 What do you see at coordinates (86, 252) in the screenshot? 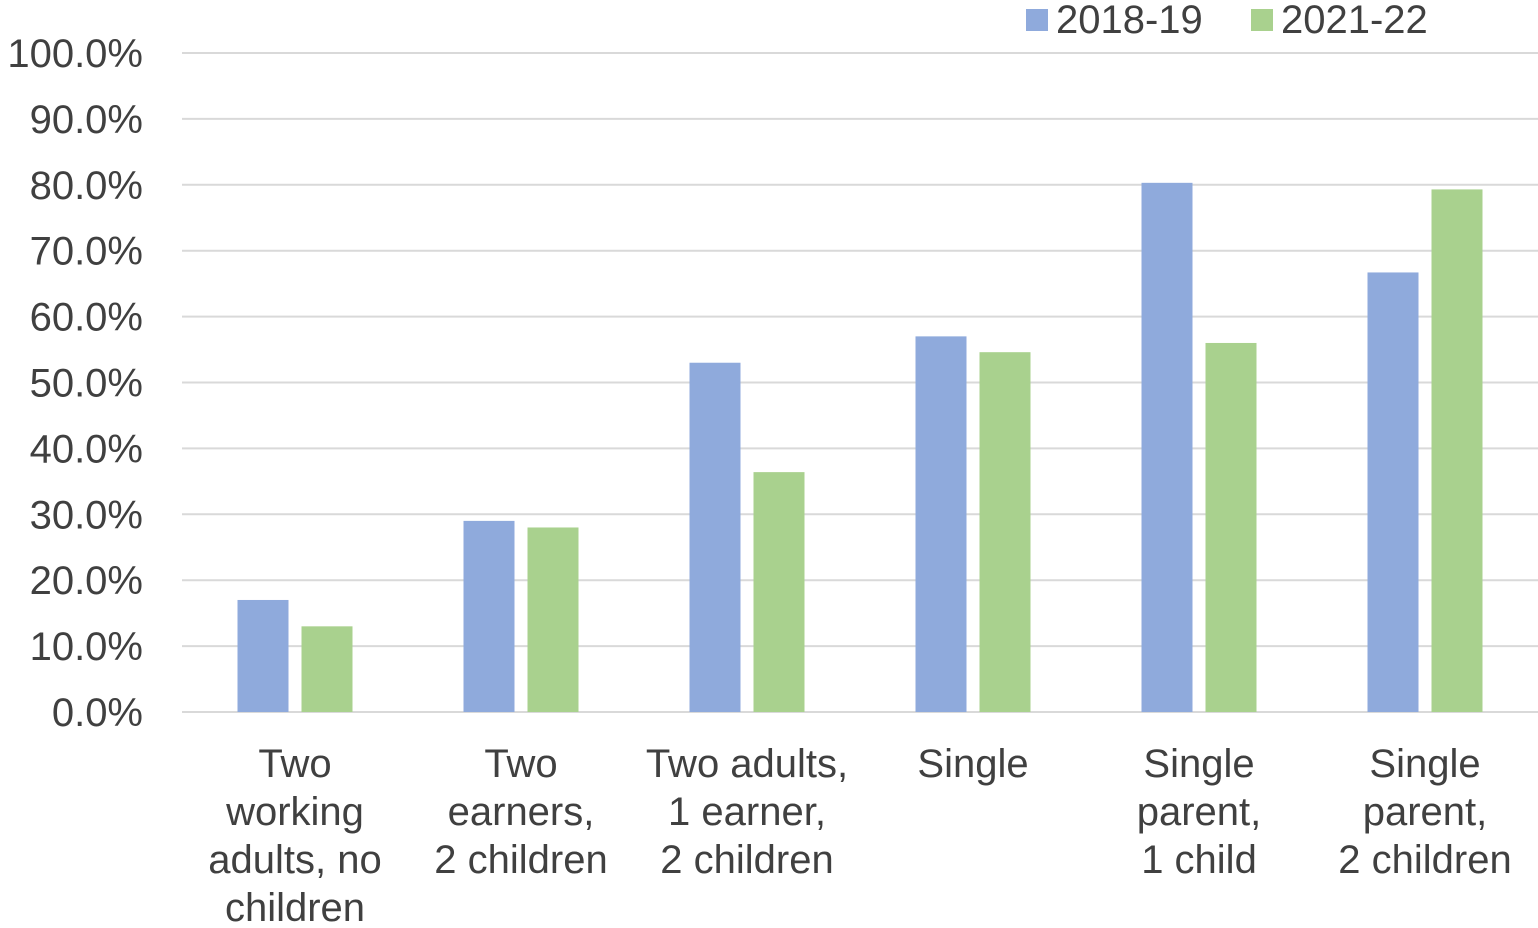
I see `y-tick-label: 70.0%` at bounding box center [86, 252].